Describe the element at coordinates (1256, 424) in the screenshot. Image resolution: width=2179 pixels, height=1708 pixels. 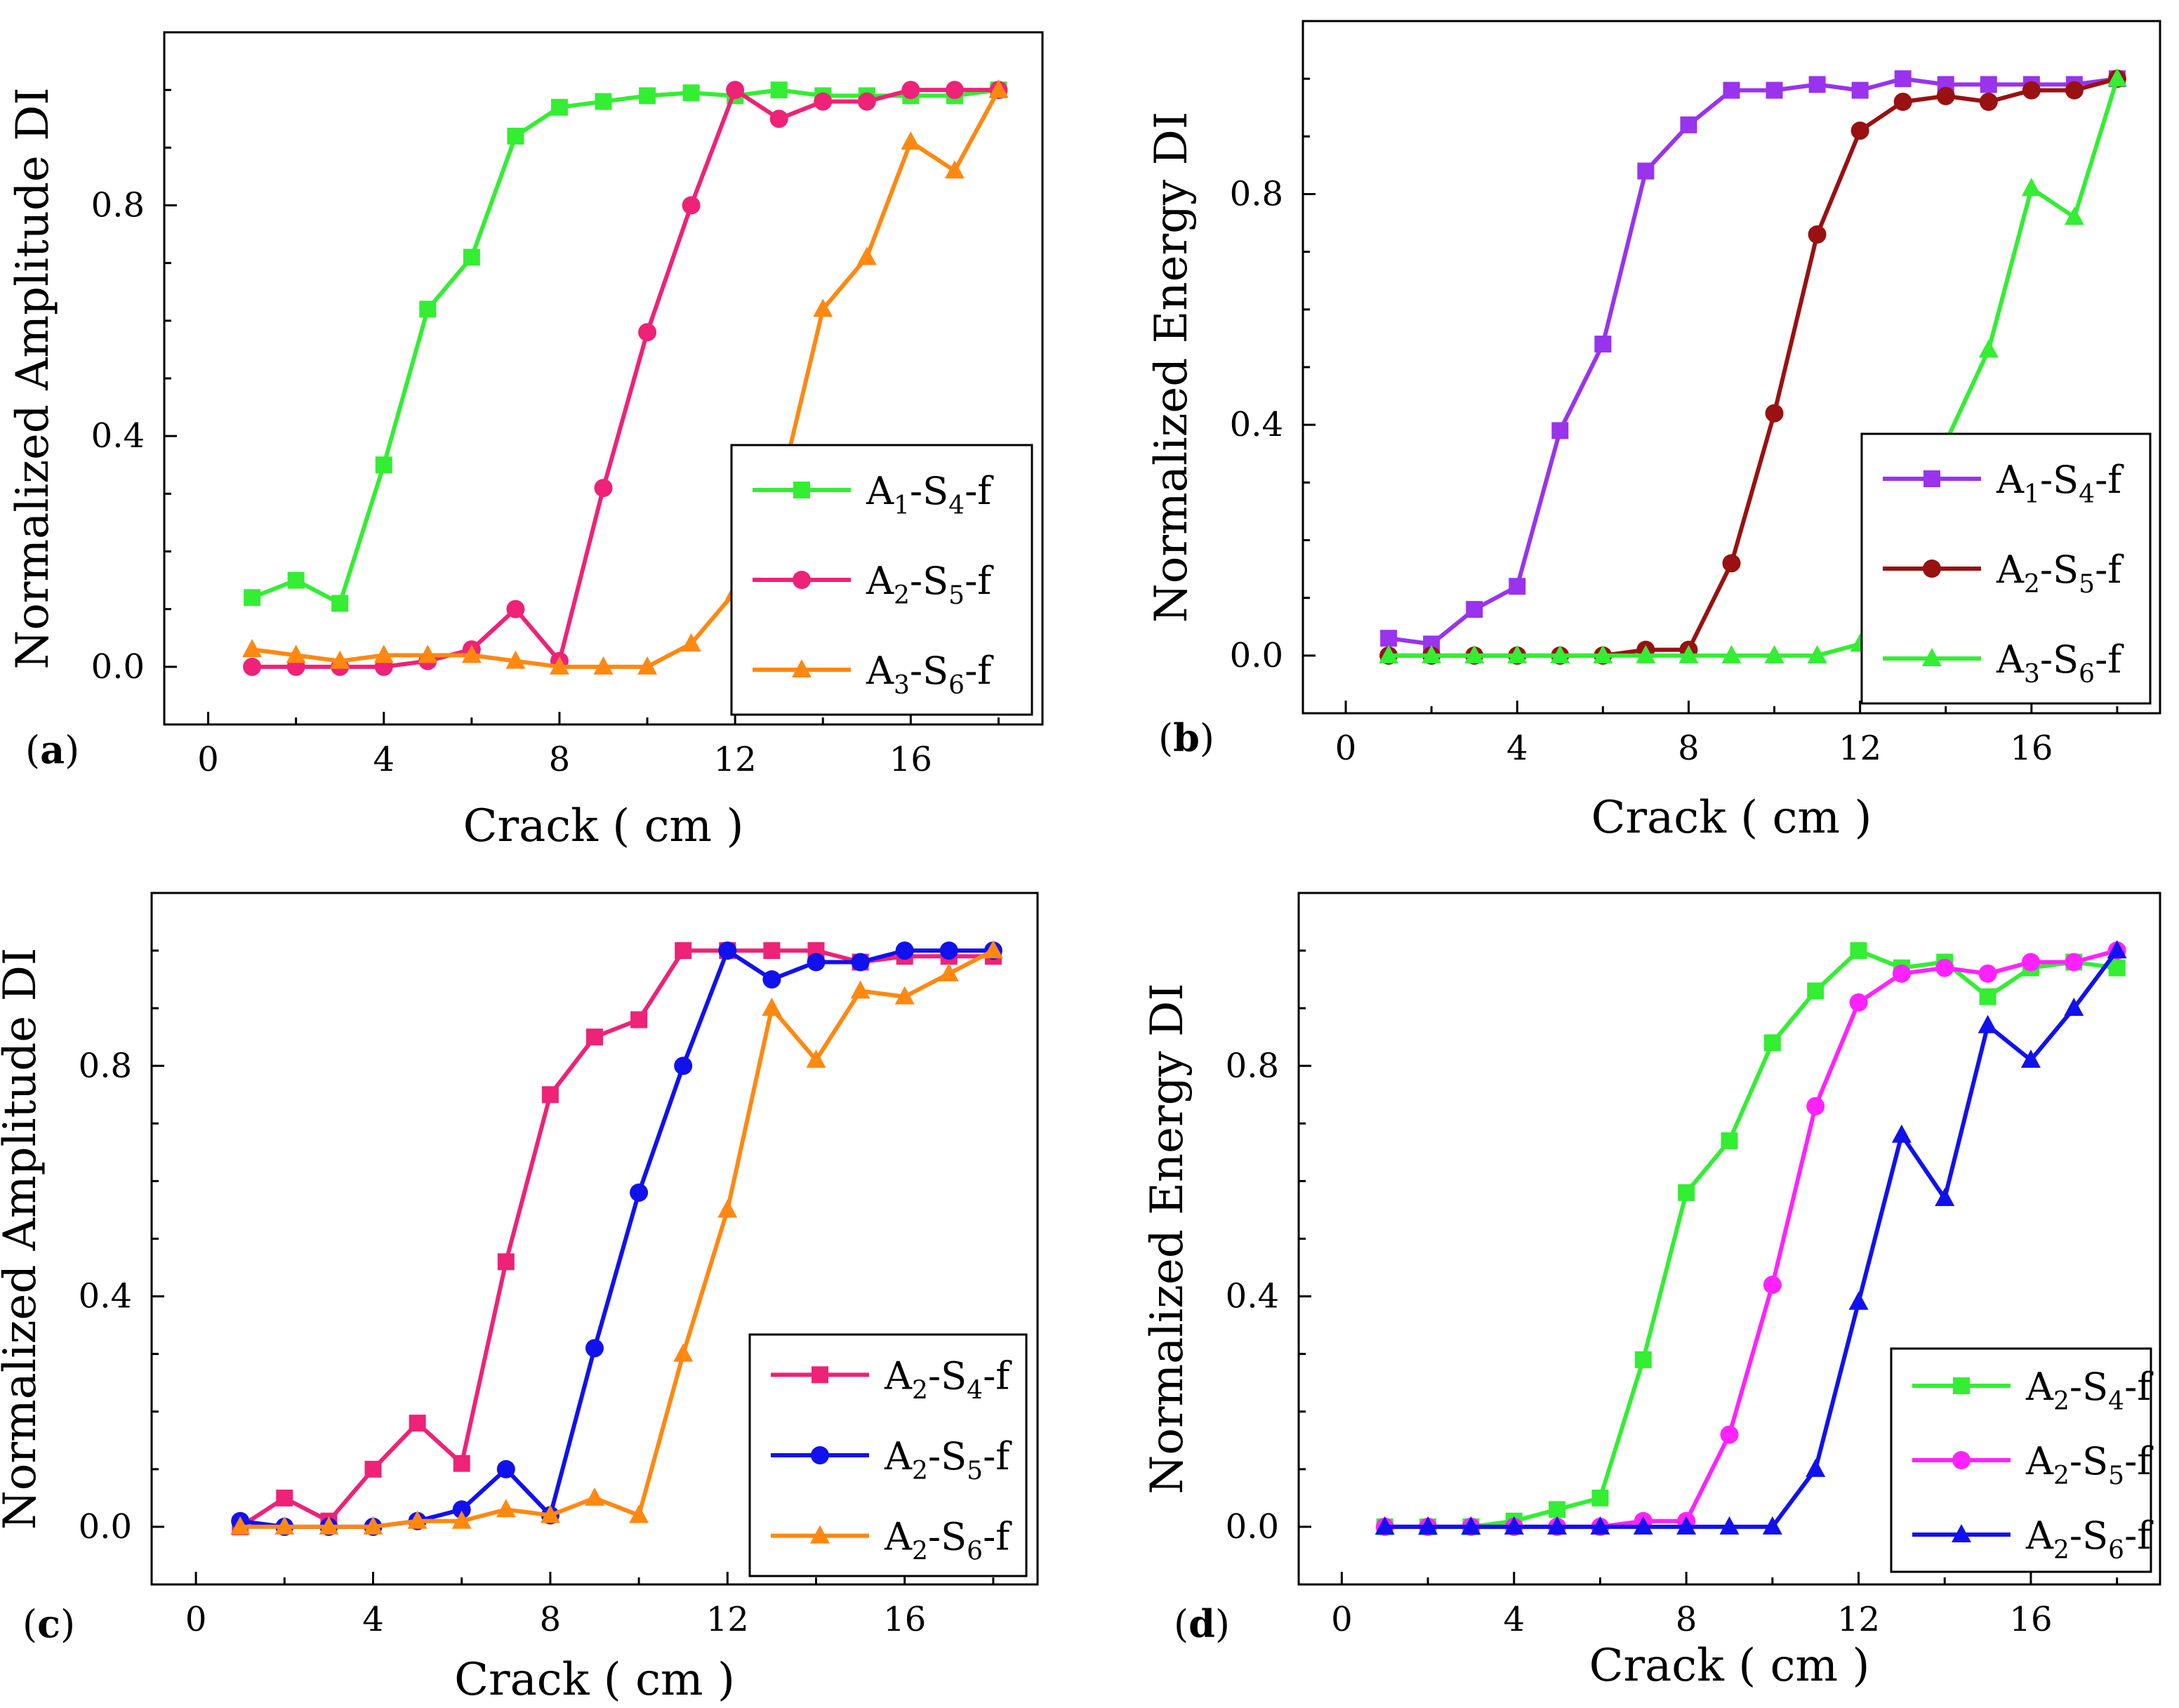
I see `y-tick-label: 0.4` at that location.